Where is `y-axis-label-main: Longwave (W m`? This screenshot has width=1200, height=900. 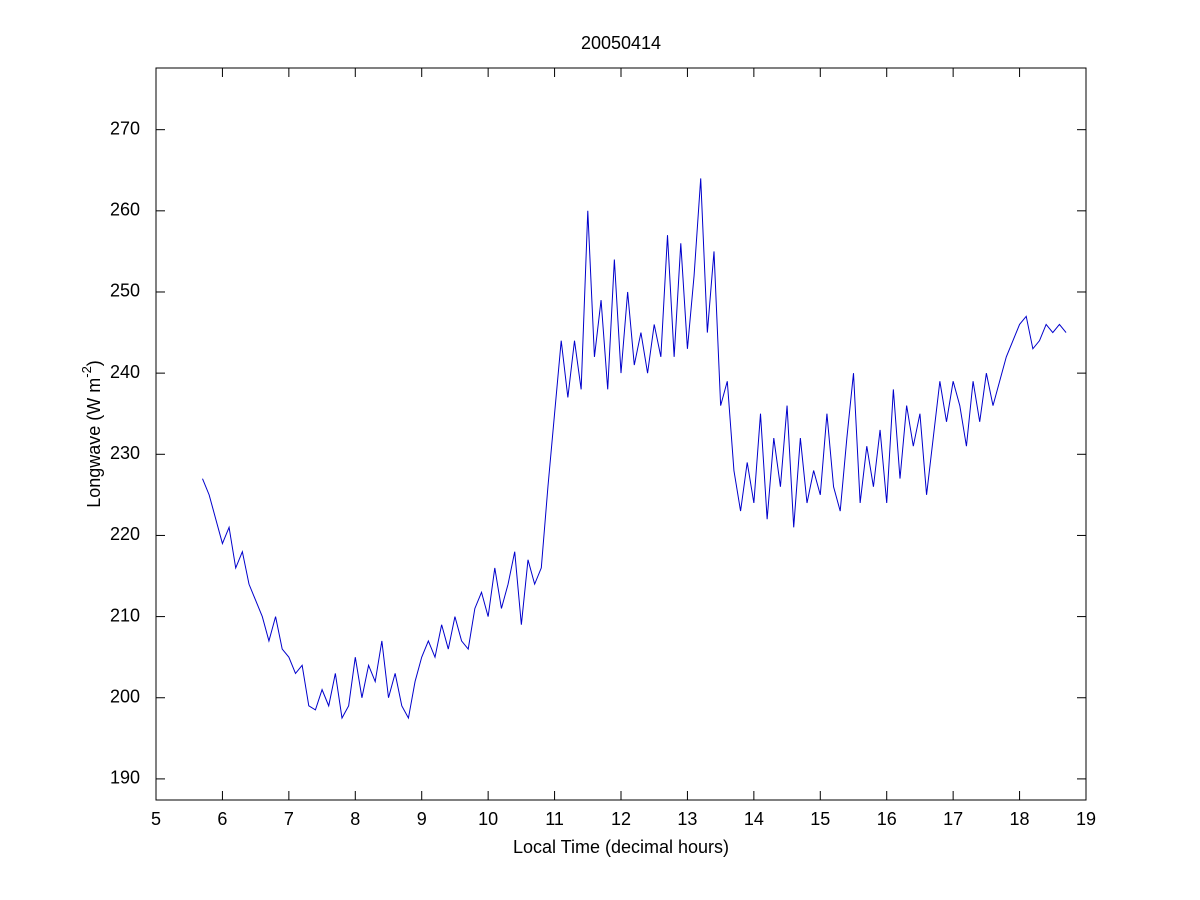
y-axis-label-main: Longwave (W m is located at coordinates (94, 443).